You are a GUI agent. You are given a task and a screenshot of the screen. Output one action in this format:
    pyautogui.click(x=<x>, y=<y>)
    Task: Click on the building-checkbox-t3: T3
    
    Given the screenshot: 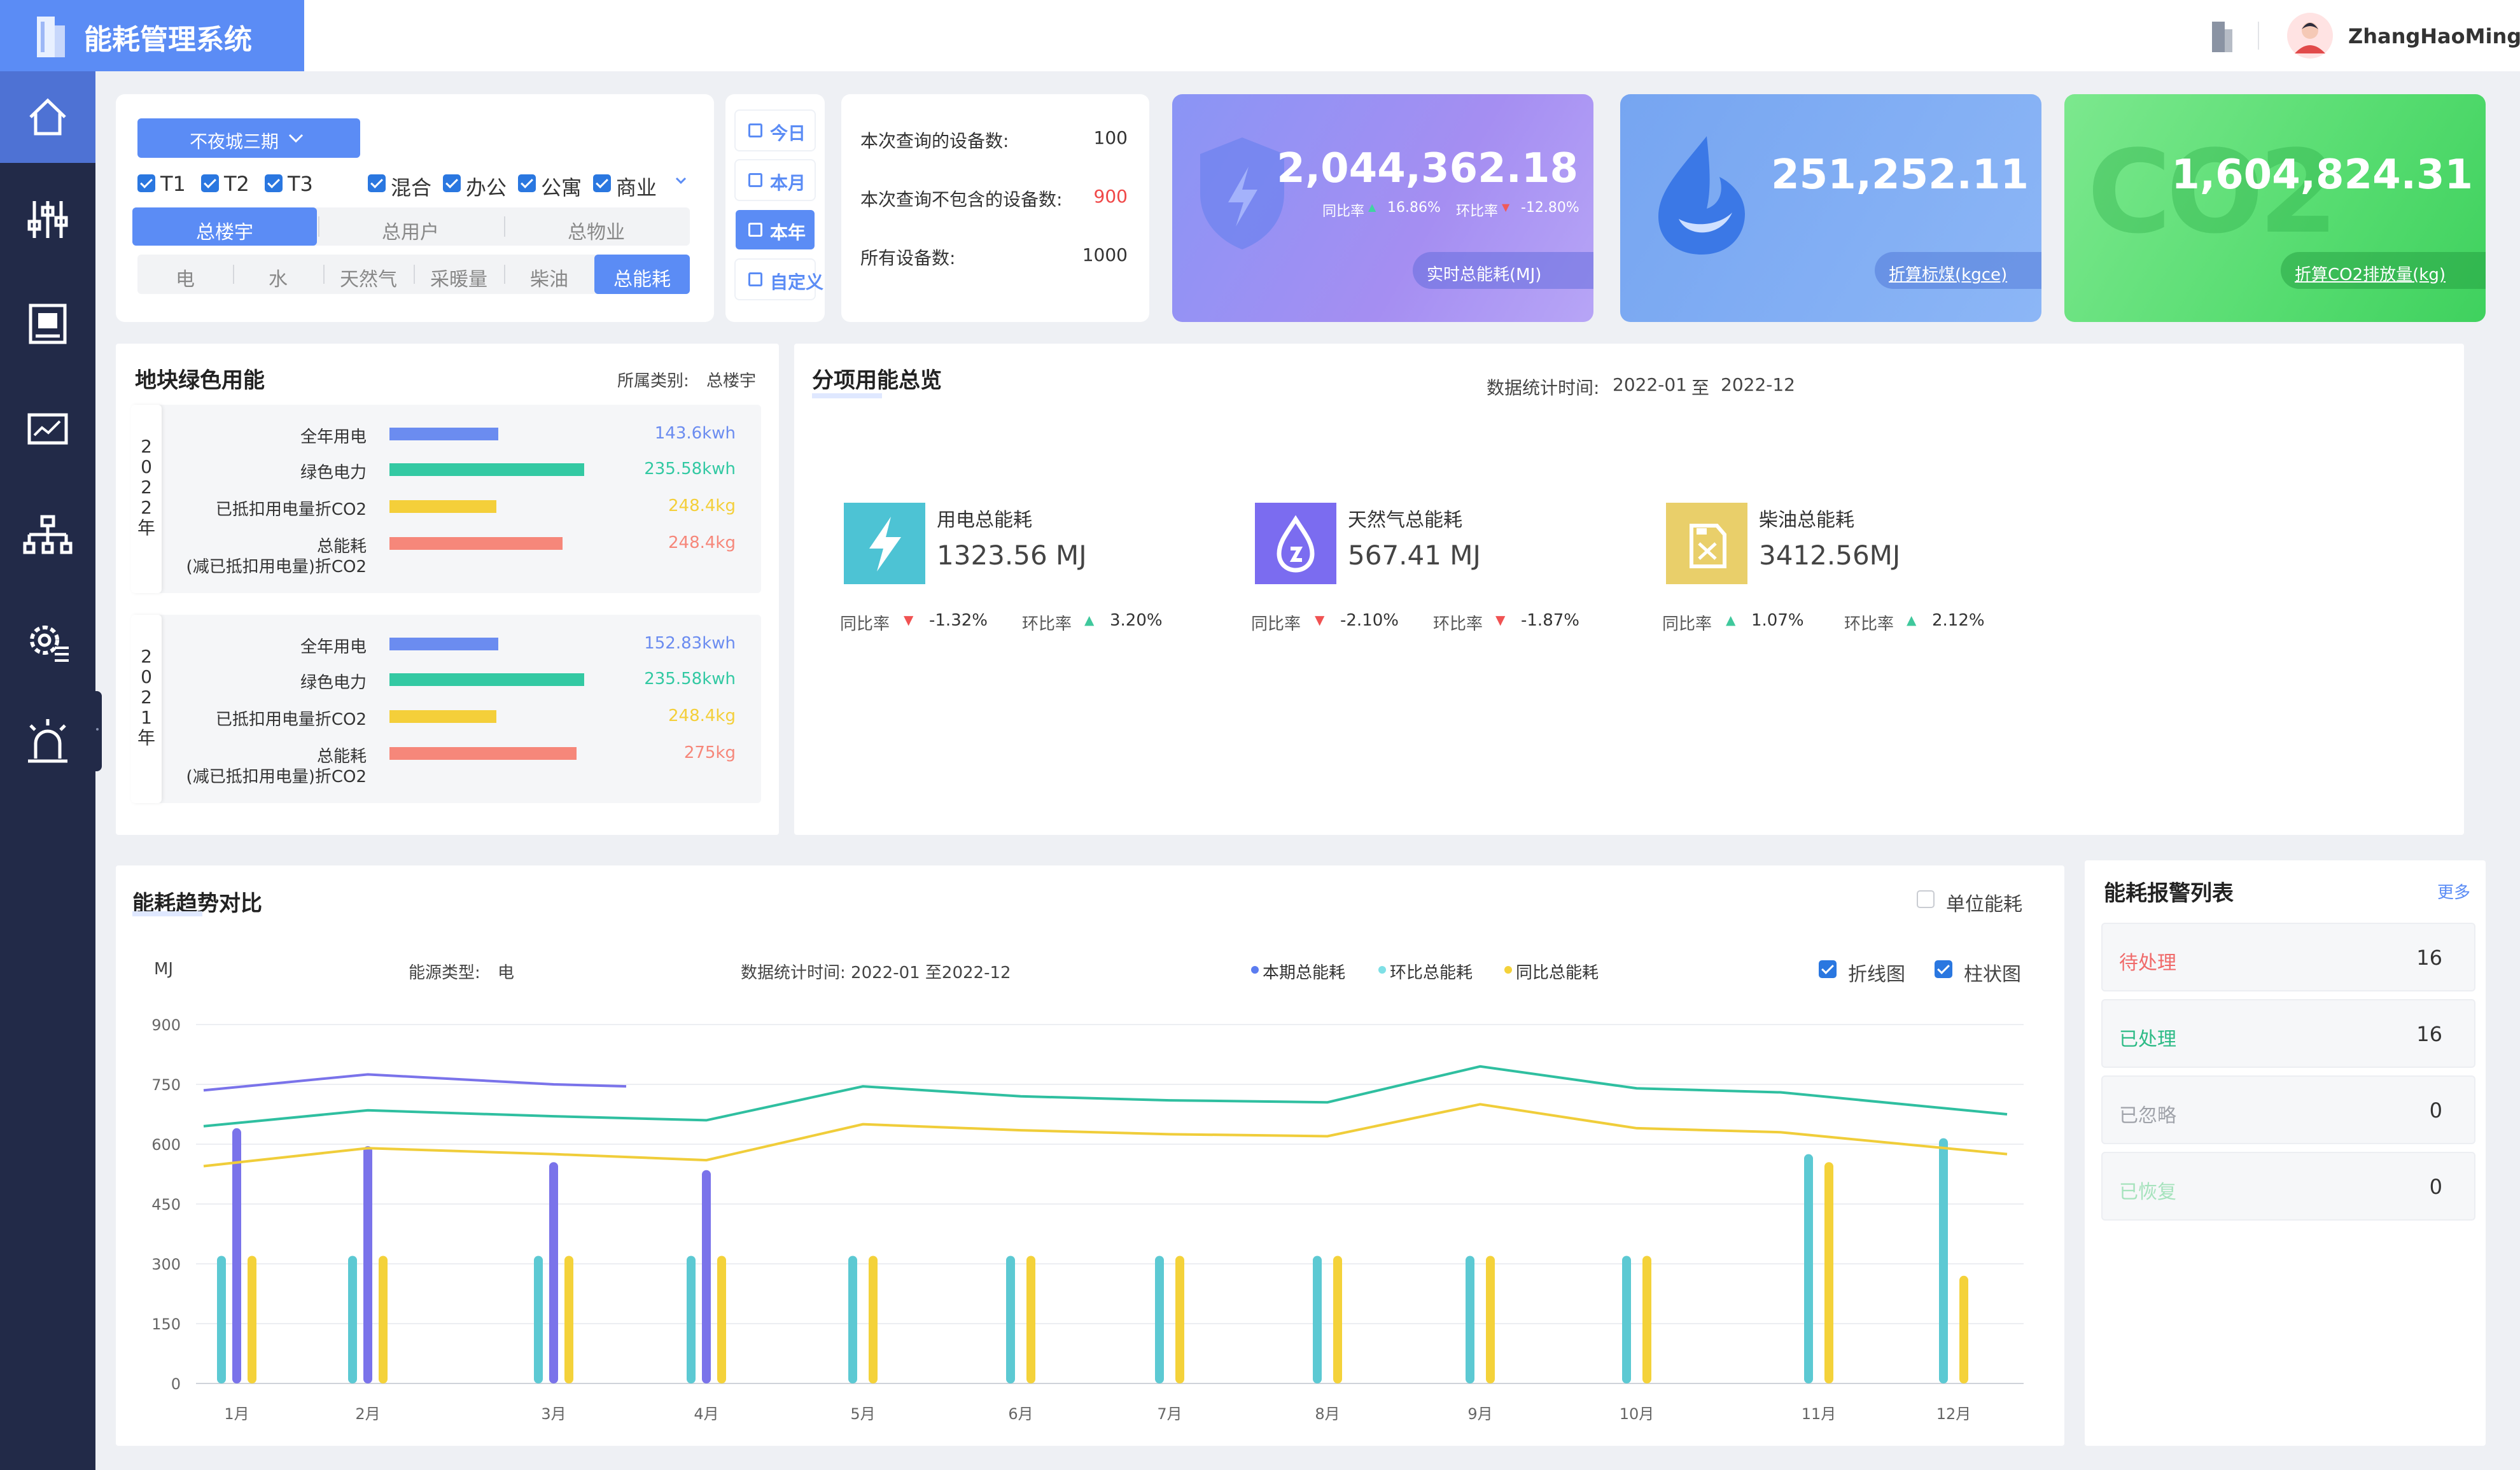 What is the action you would take?
    pyautogui.click(x=295, y=183)
    